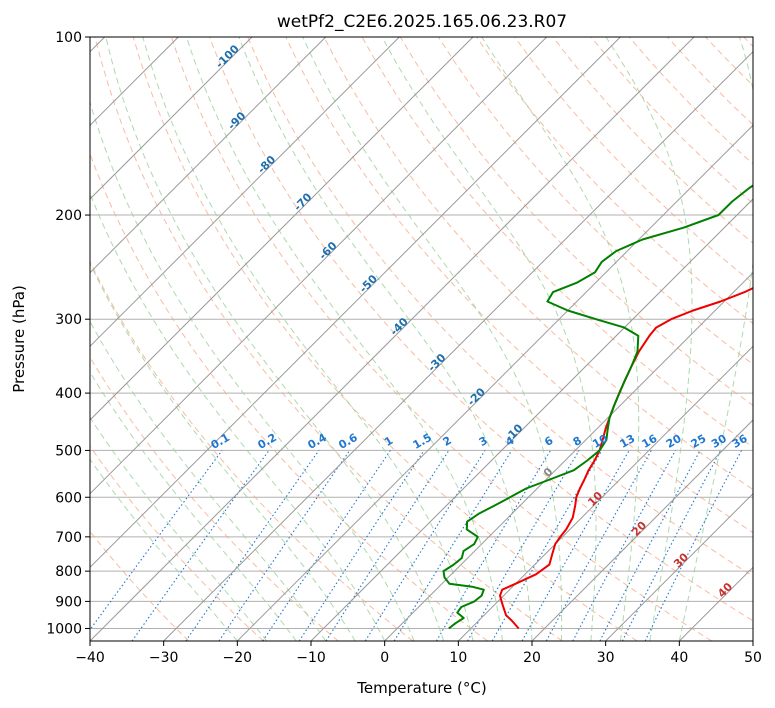  Describe the element at coordinates (64, 629) in the screenshot. I see `y-tick-label: 1000` at that location.